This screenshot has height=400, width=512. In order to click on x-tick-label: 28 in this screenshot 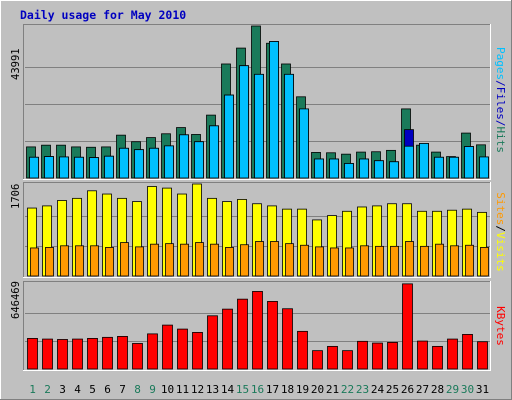, I will do `click(437, 389)`.